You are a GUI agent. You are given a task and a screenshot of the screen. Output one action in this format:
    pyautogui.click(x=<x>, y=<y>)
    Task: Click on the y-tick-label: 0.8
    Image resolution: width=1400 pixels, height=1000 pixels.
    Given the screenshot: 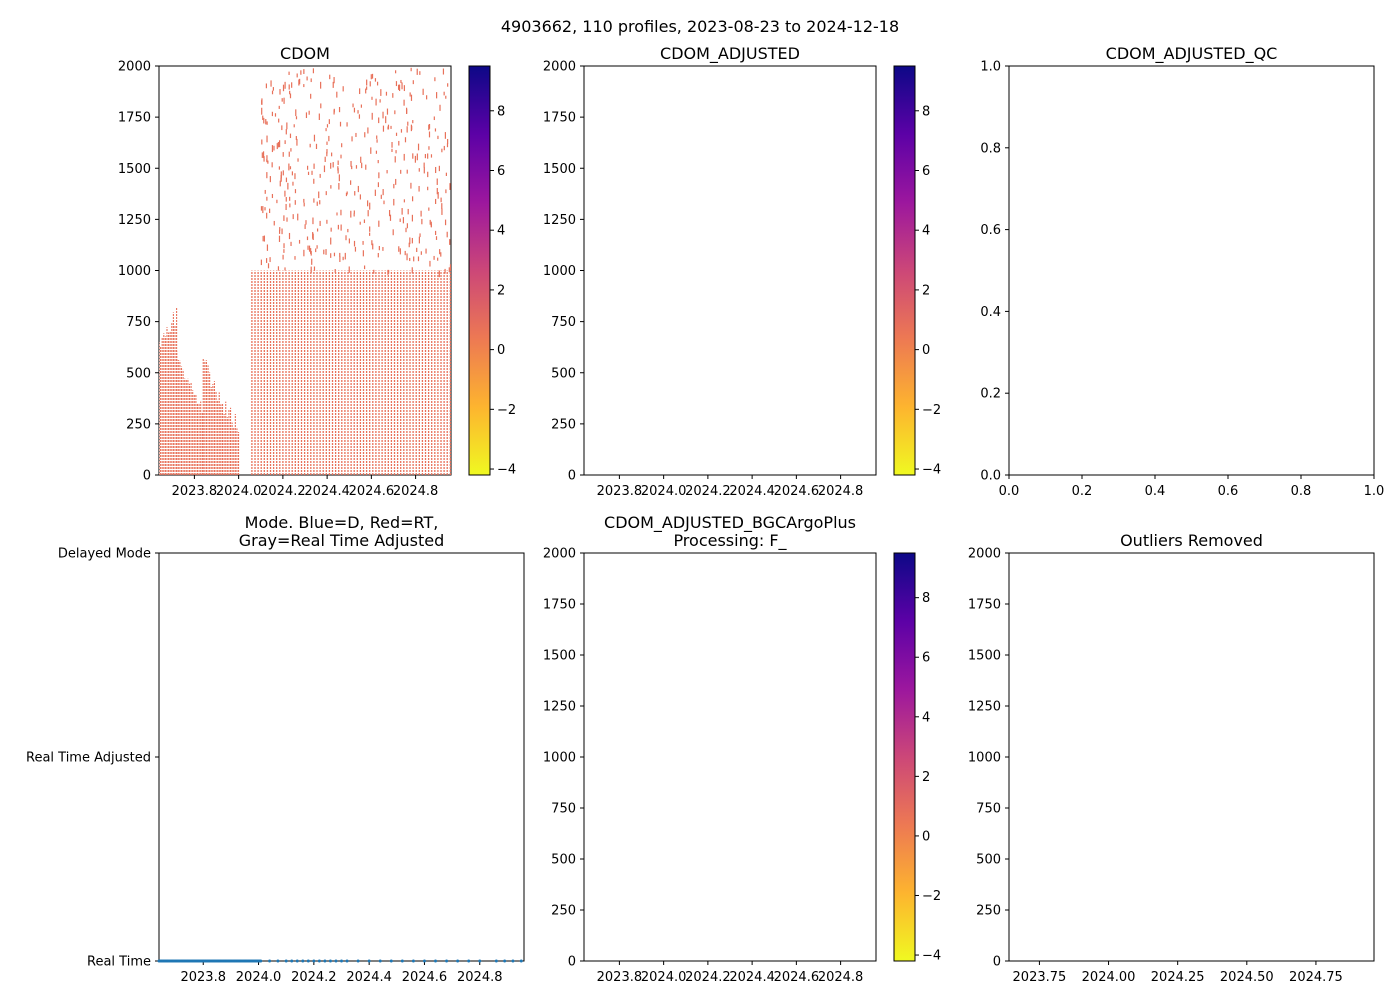 What is the action you would take?
    pyautogui.click(x=990, y=148)
    